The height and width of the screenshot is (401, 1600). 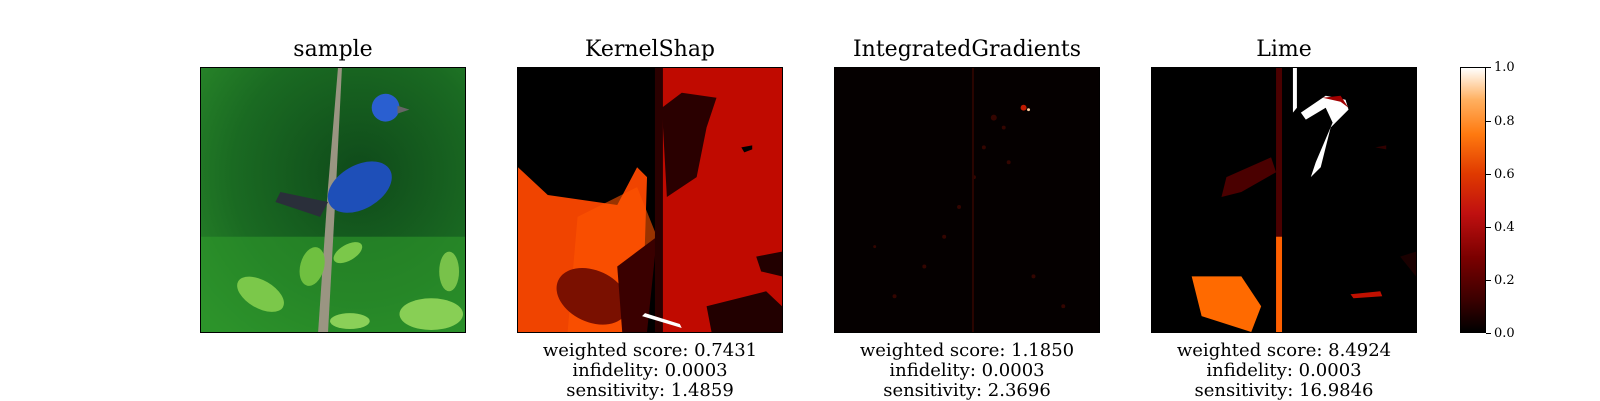 I want to click on lime-infidelity: infidelity: 0.0003, so click(x=1284, y=370).